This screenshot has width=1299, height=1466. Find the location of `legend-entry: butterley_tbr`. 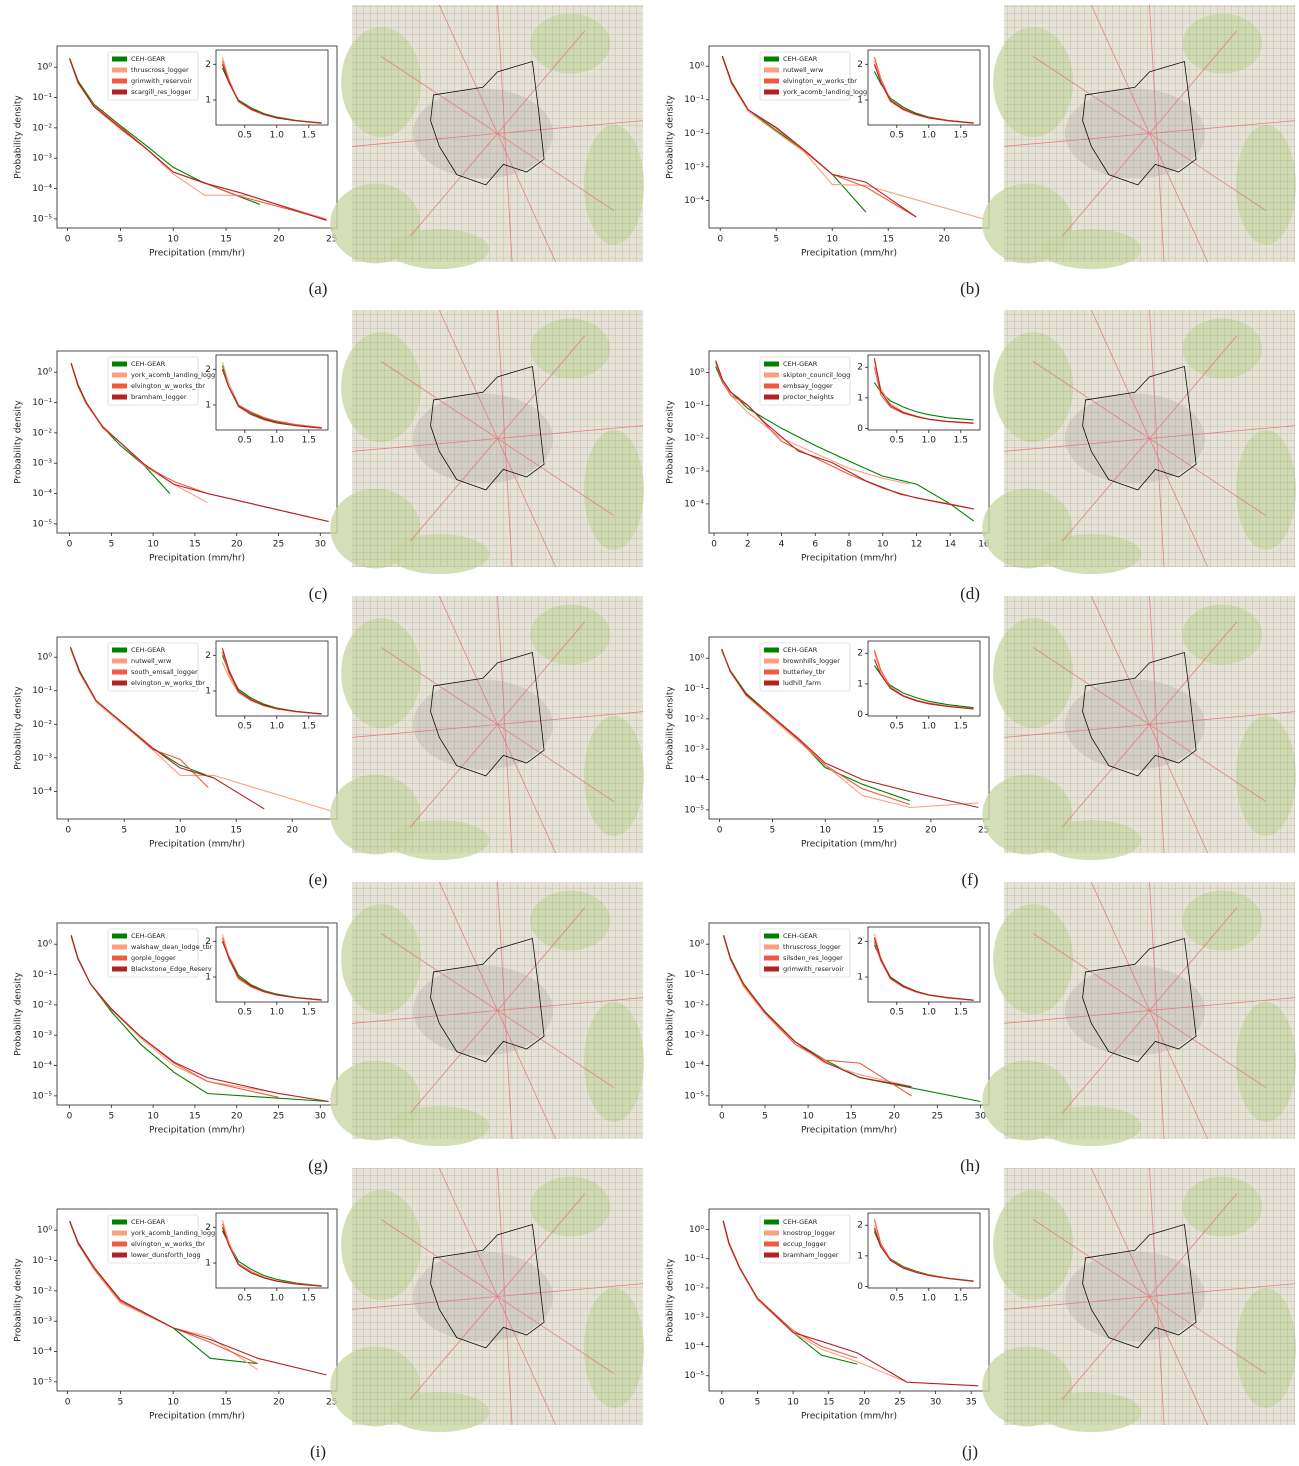

legend-entry: butterley_tbr is located at coordinates (804, 672).